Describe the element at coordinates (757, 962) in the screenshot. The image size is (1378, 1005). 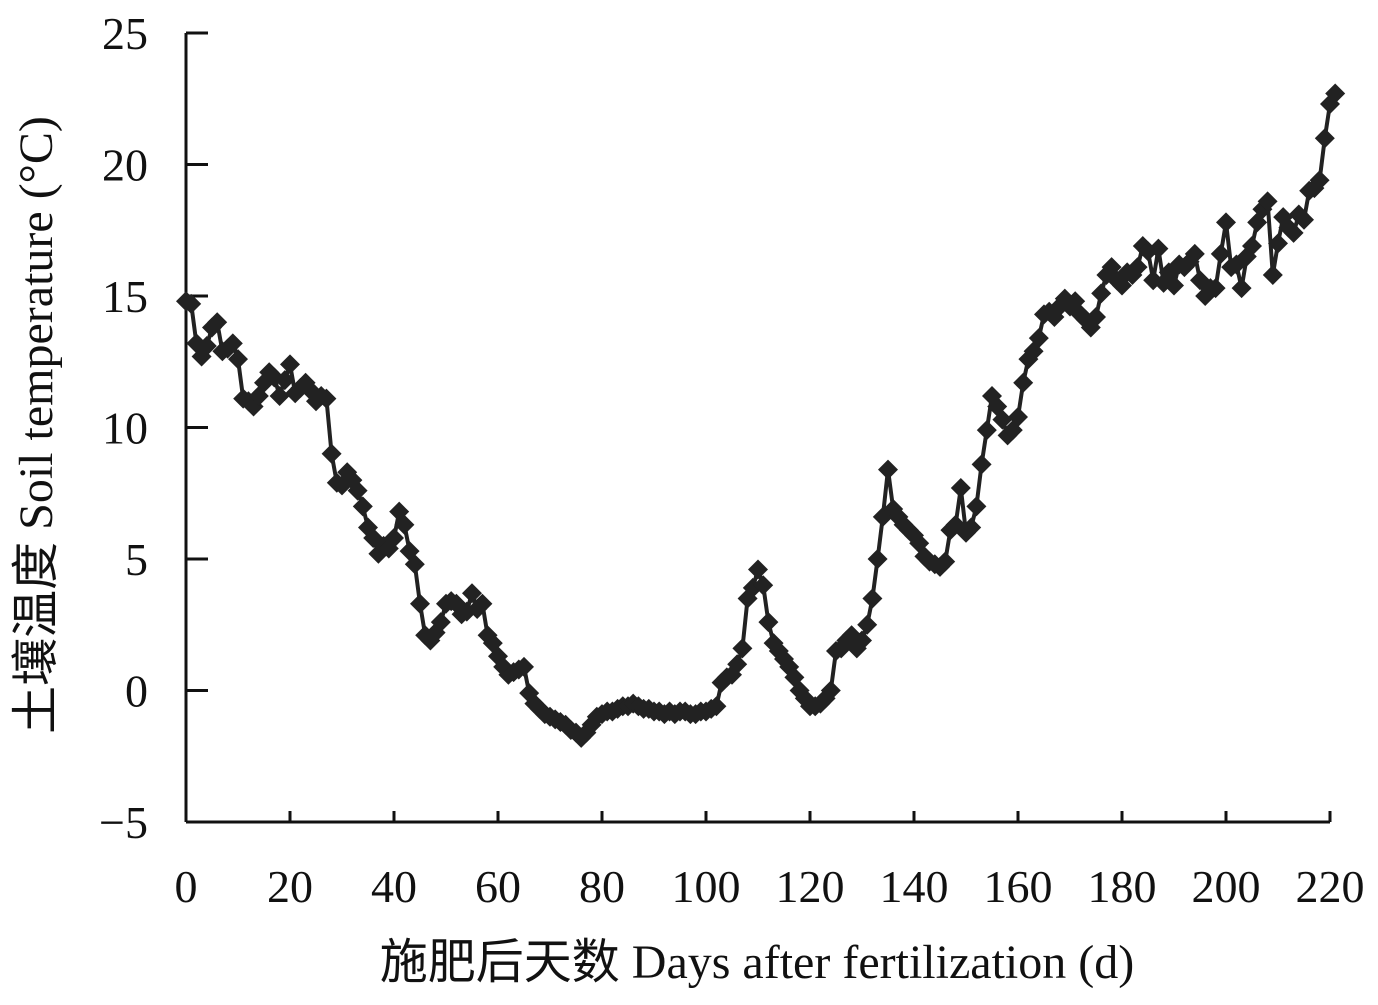
I see `x-axis-title: 施肥后天数 Days after fertilization (d)` at that location.